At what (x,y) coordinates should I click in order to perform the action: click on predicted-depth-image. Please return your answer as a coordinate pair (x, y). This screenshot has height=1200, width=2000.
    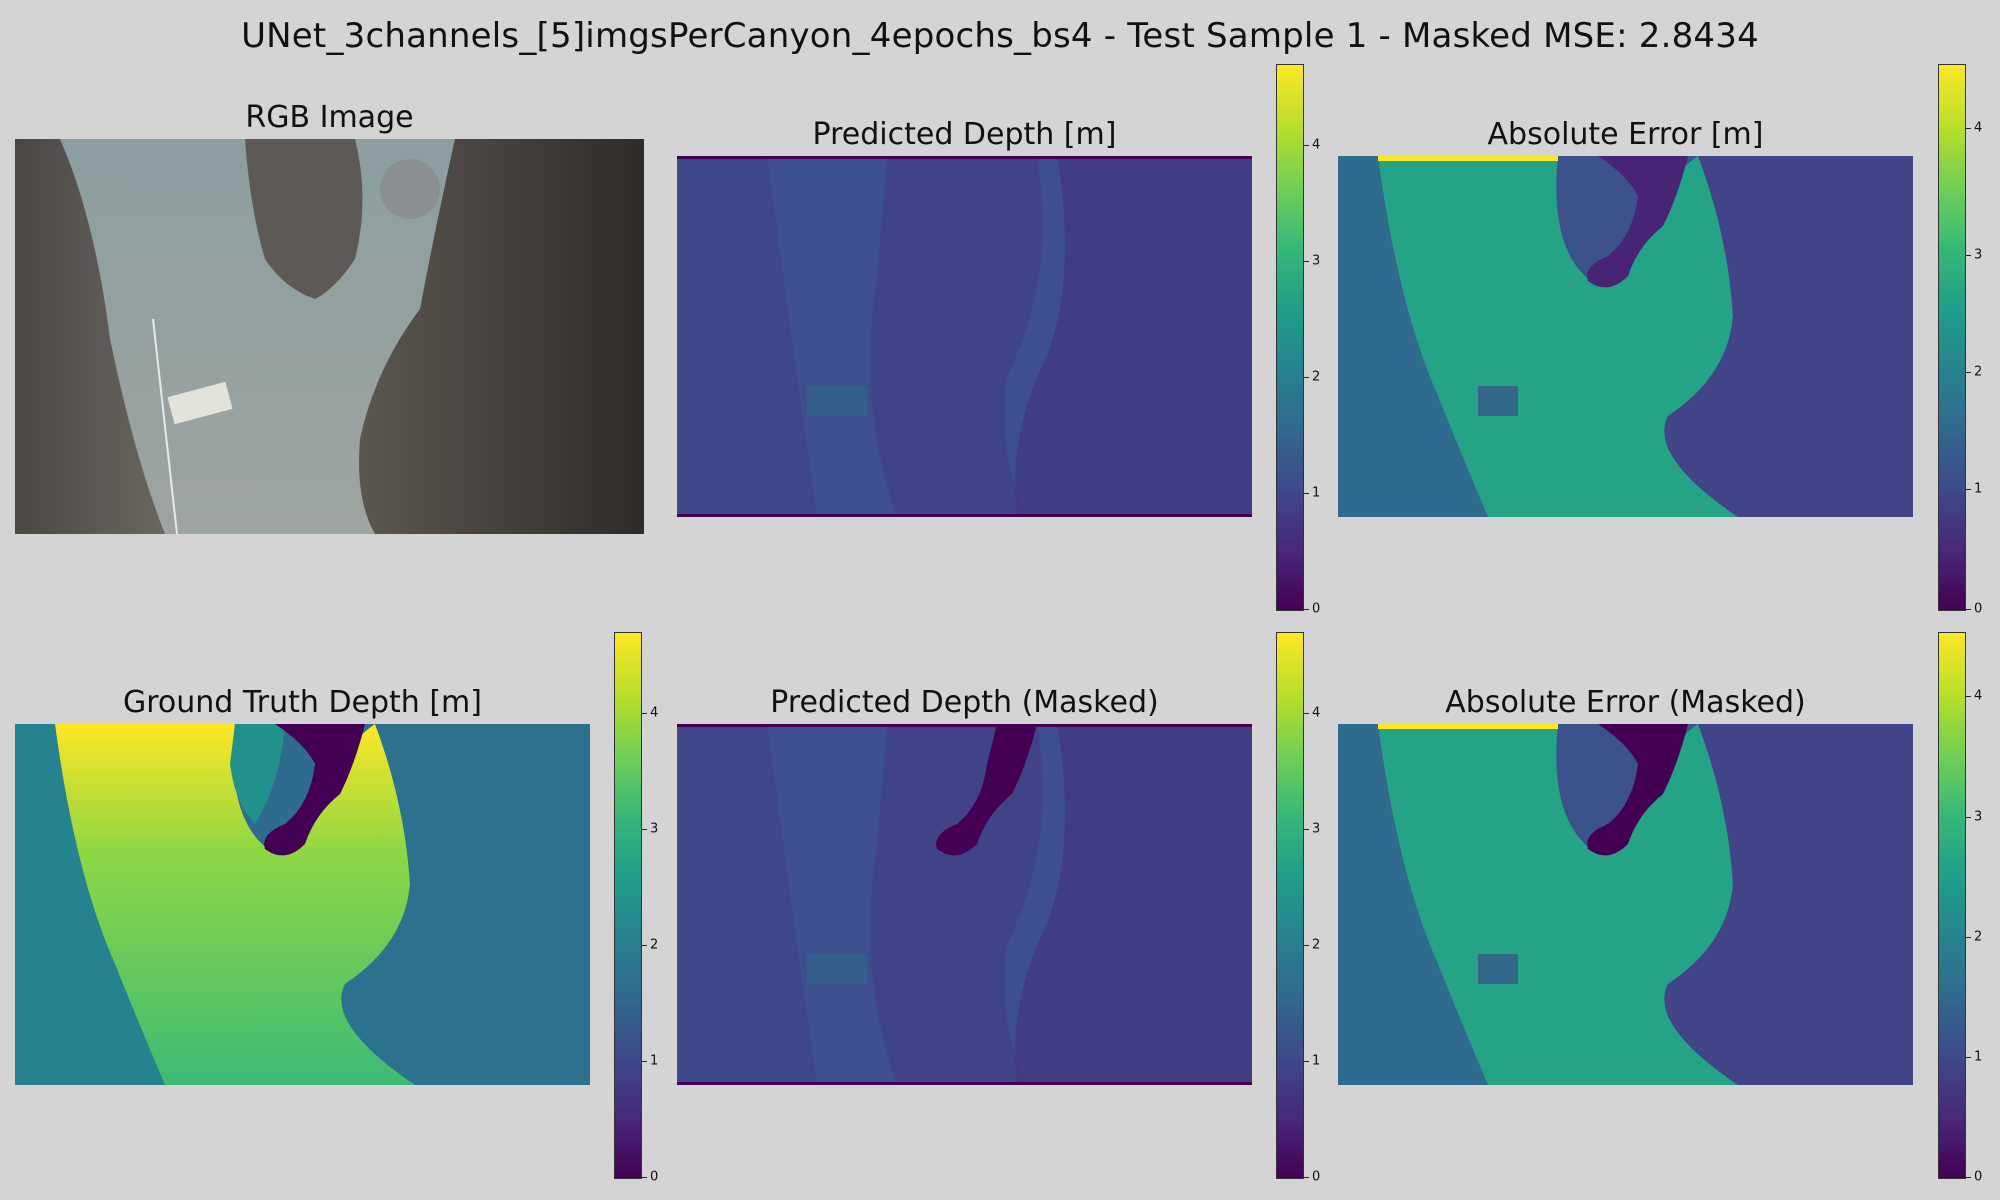
    Looking at the image, I should click on (964, 336).